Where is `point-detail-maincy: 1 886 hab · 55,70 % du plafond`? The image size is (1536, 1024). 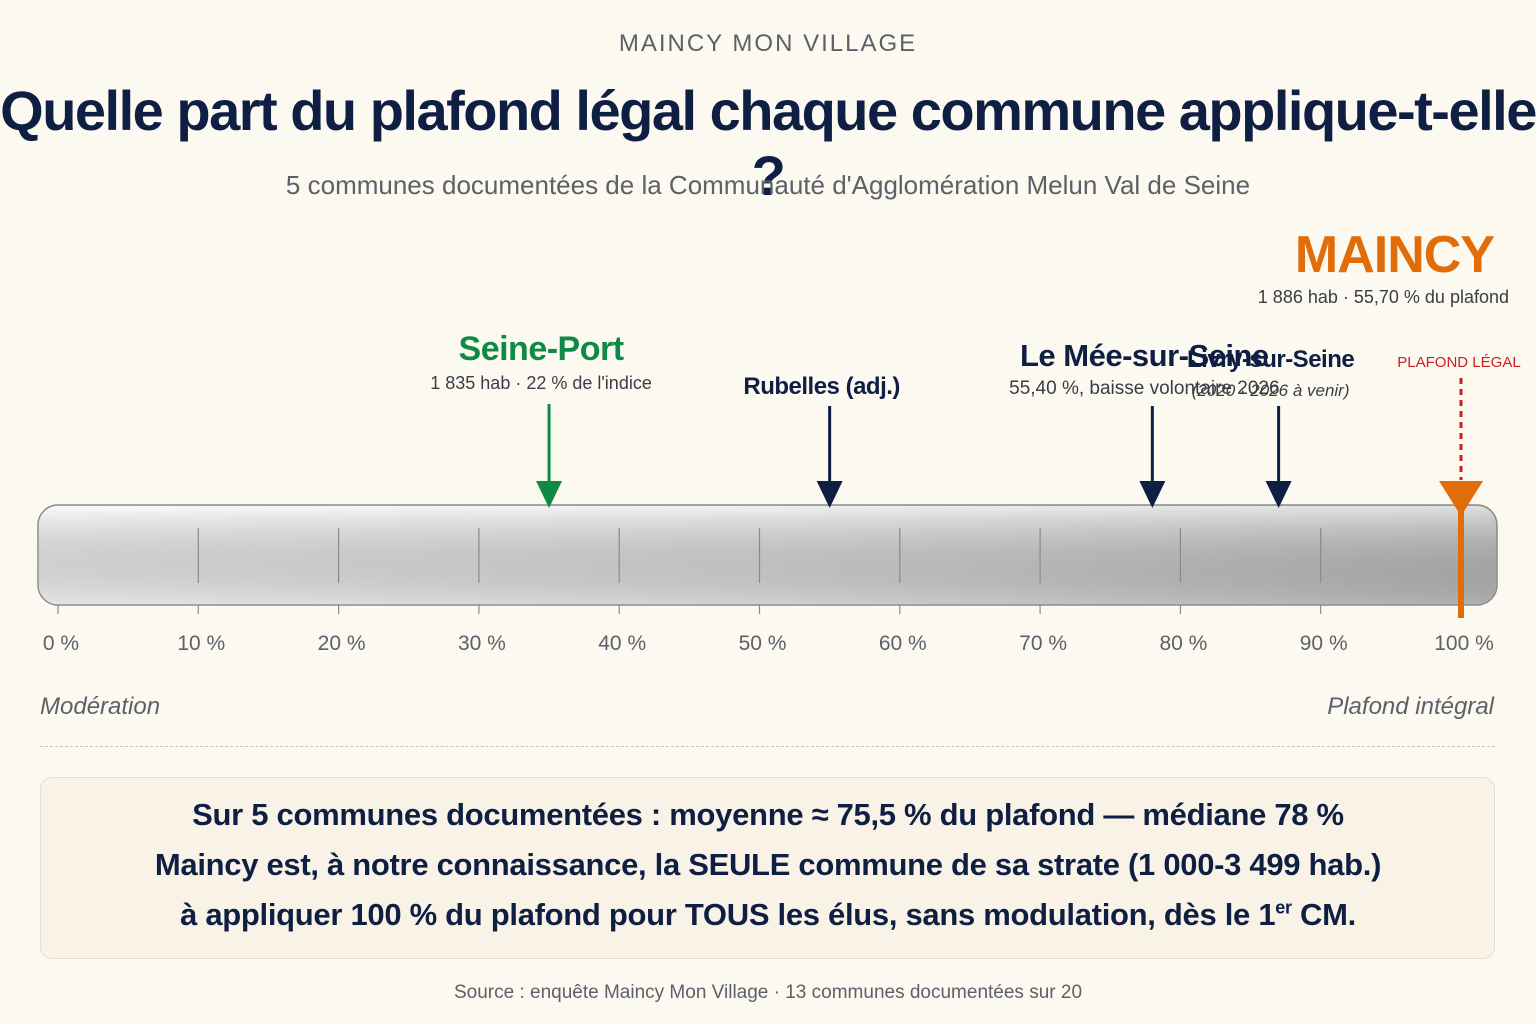
point-detail-maincy: 1 886 hab · 55,70 % du plafond is located at coordinates (1383, 297).